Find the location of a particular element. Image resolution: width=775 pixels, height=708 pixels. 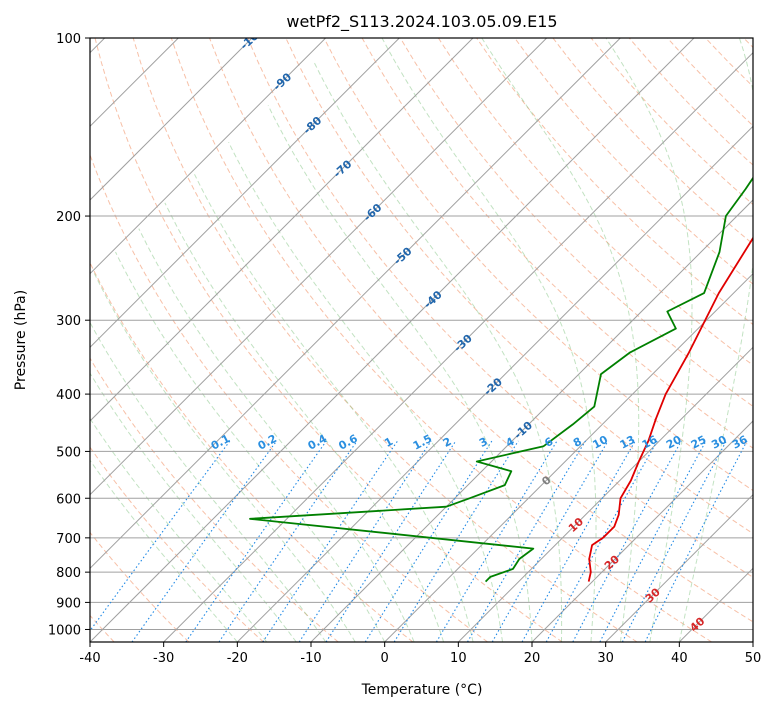

x-tick-label: 50 is located at coordinates (753, 658).